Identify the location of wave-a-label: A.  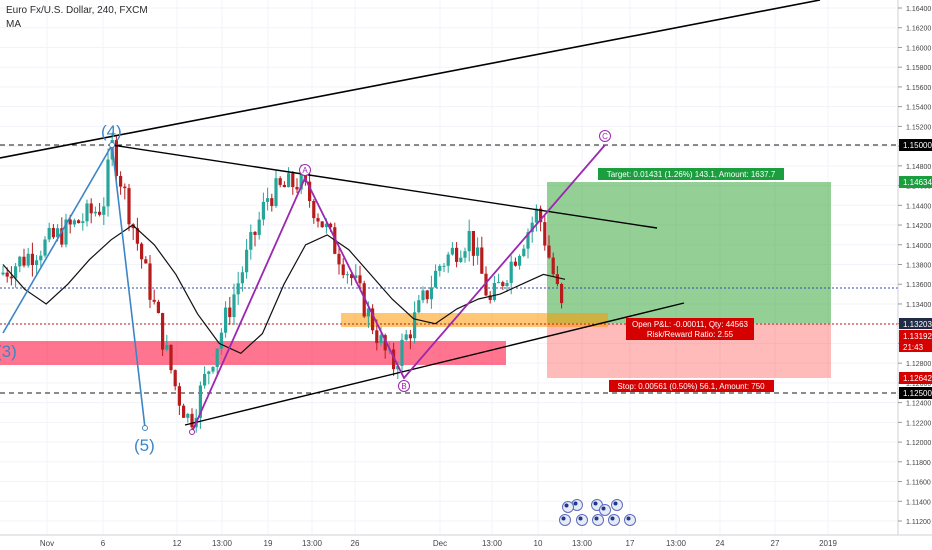
(305, 170).